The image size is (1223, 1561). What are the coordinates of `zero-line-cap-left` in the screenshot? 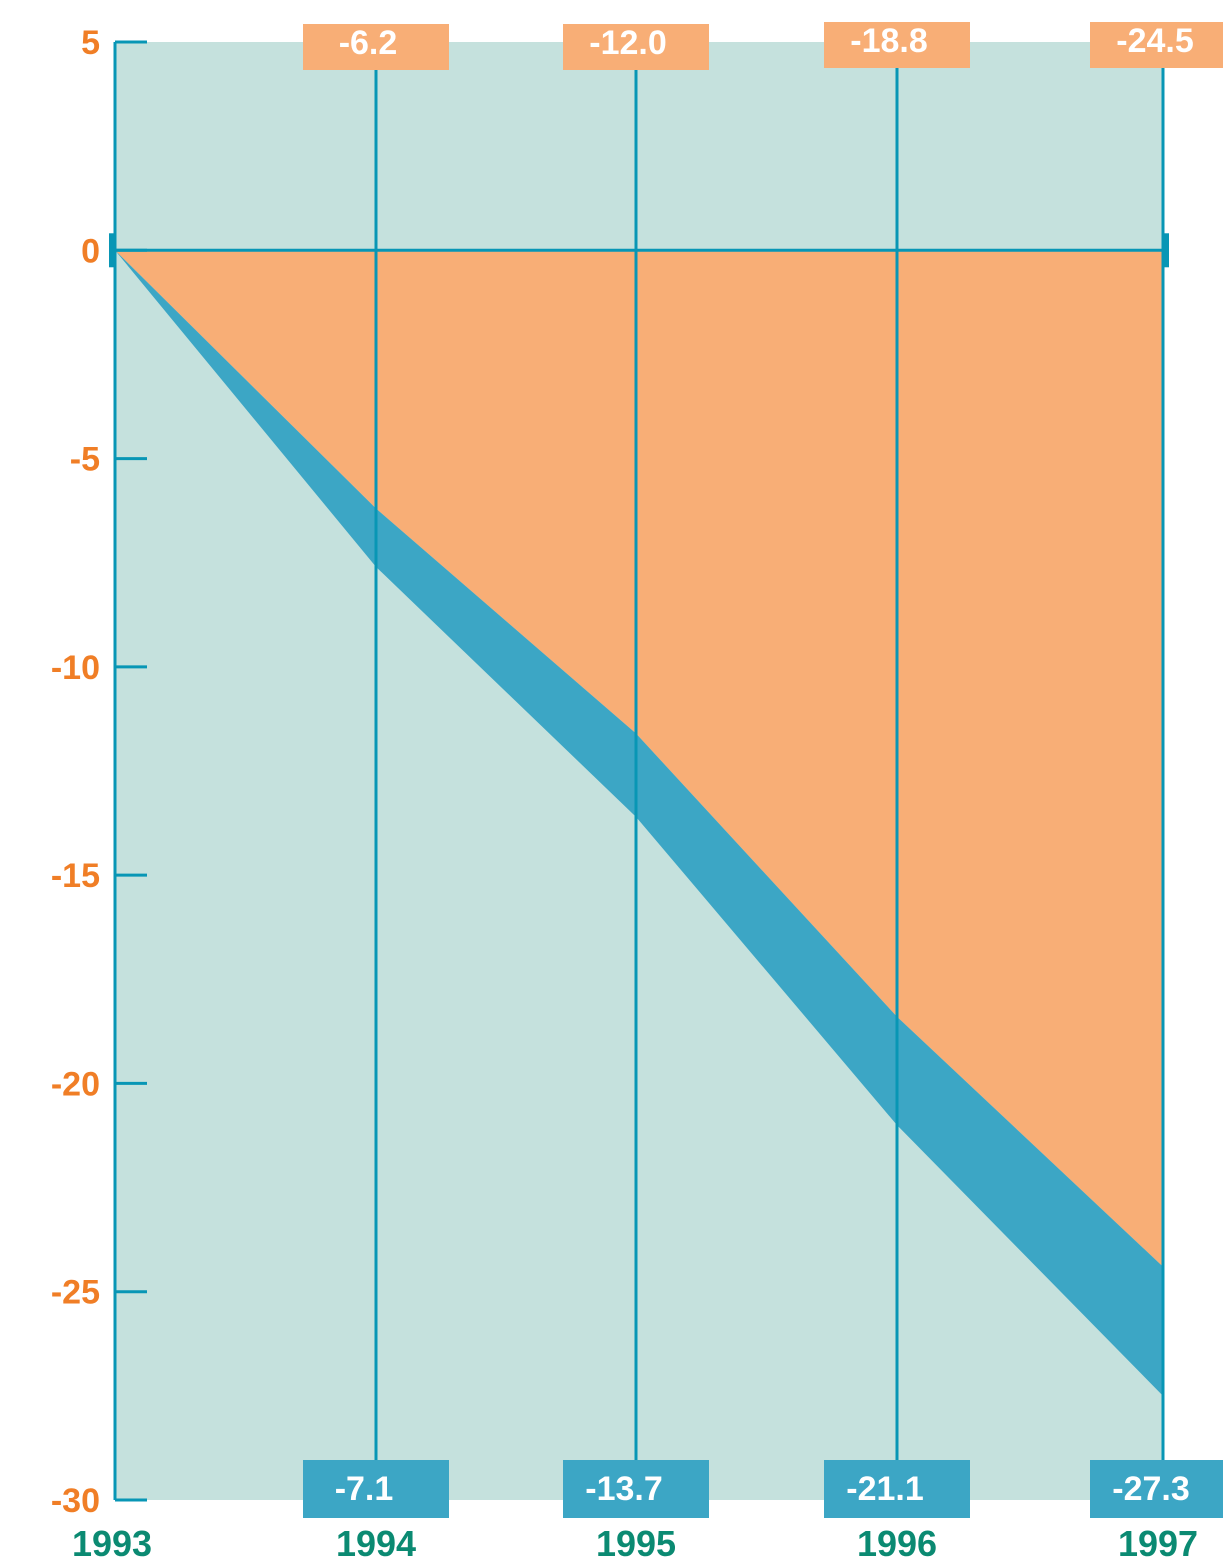 It's located at (112, 250).